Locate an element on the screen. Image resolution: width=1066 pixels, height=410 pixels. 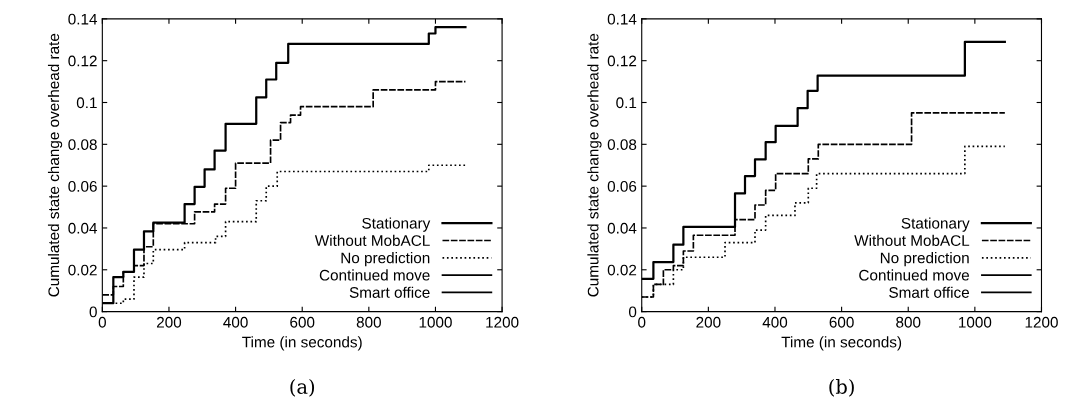
text: (b) is located at coordinates (841, 387).